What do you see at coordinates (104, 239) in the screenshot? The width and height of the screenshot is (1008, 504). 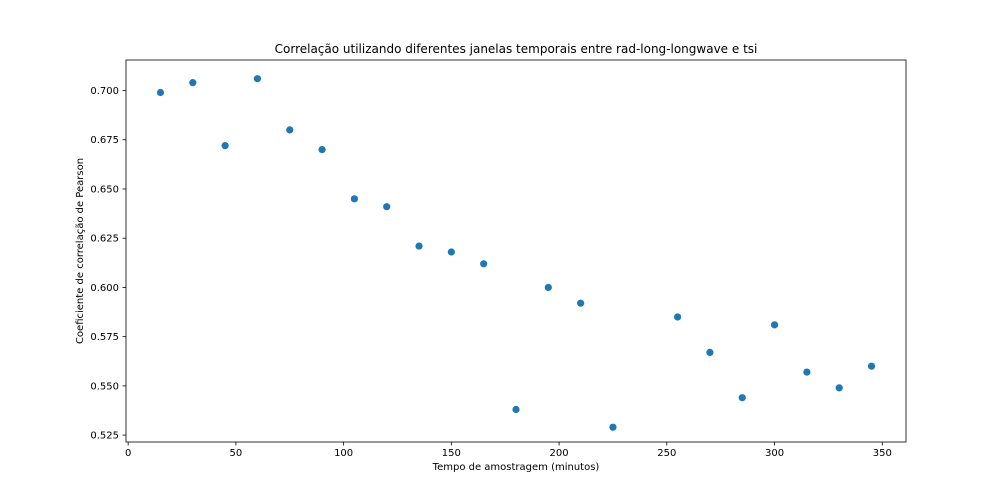 I see `y-tick-label: 0.625` at bounding box center [104, 239].